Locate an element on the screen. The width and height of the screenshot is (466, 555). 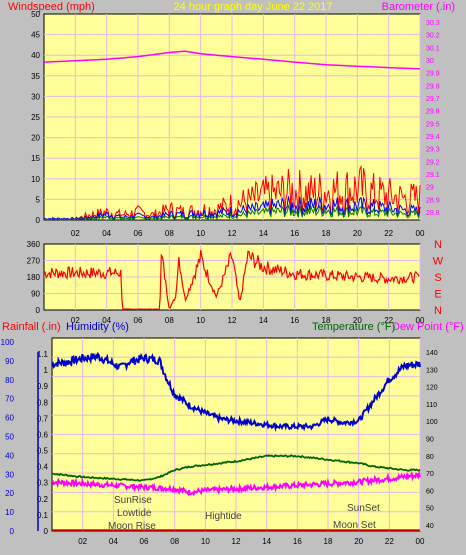
direction-x-tick-labels: 02 04 06 08 10 12 14 16 18 20 22 00 is located at coordinates (248, 320).